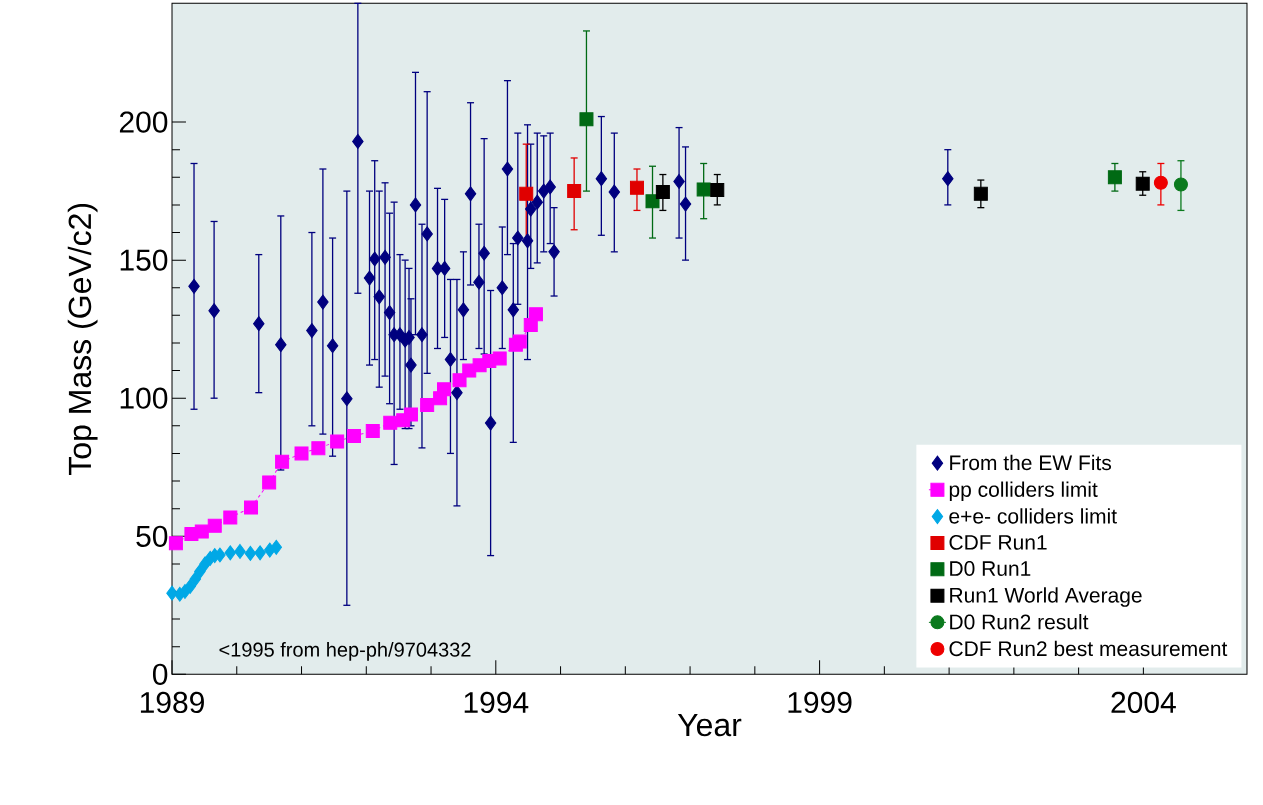  What do you see at coordinates (160, 674) in the screenshot?
I see `y-tick-label: 0` at bounding box center [160, 674].